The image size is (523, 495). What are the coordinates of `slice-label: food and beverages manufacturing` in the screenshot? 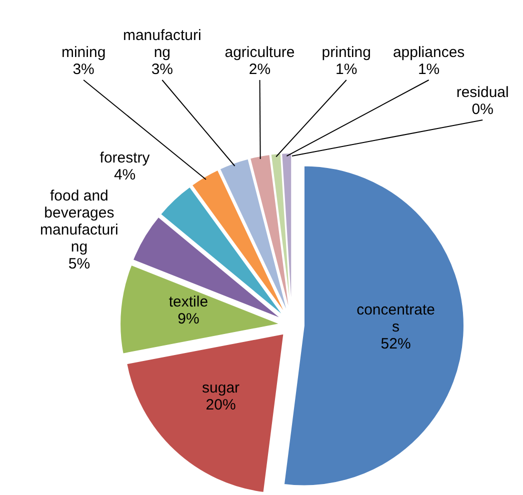 It's located at (79, 222).